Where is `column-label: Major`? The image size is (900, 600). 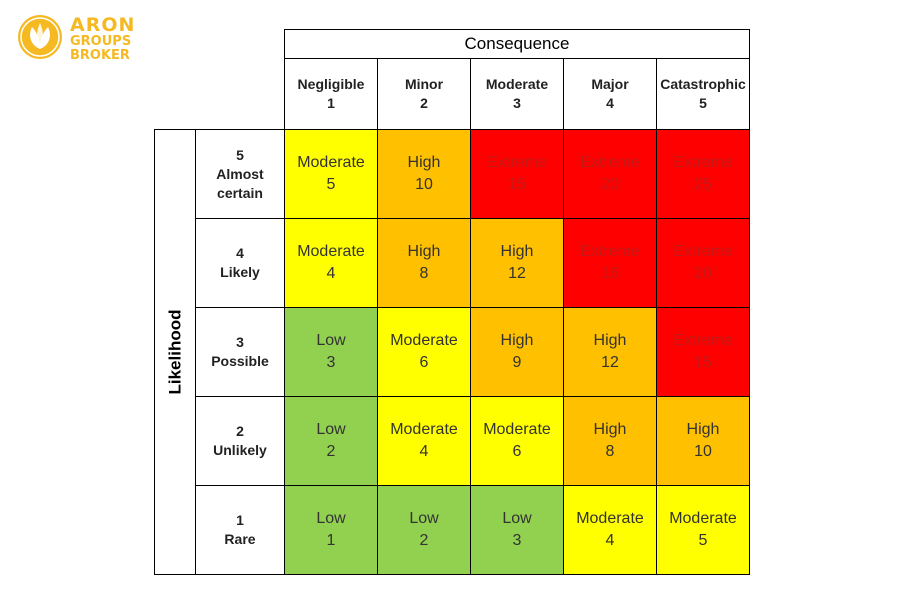 column-label: Major is located at coordinates (610, 84).